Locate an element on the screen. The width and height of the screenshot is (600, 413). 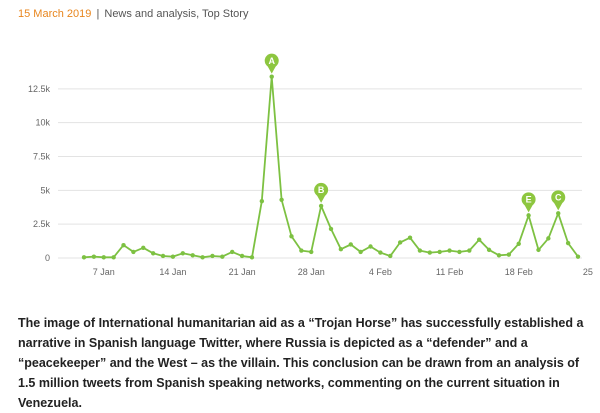
annotation-pin-b: B is located at coordinates (321, 192).